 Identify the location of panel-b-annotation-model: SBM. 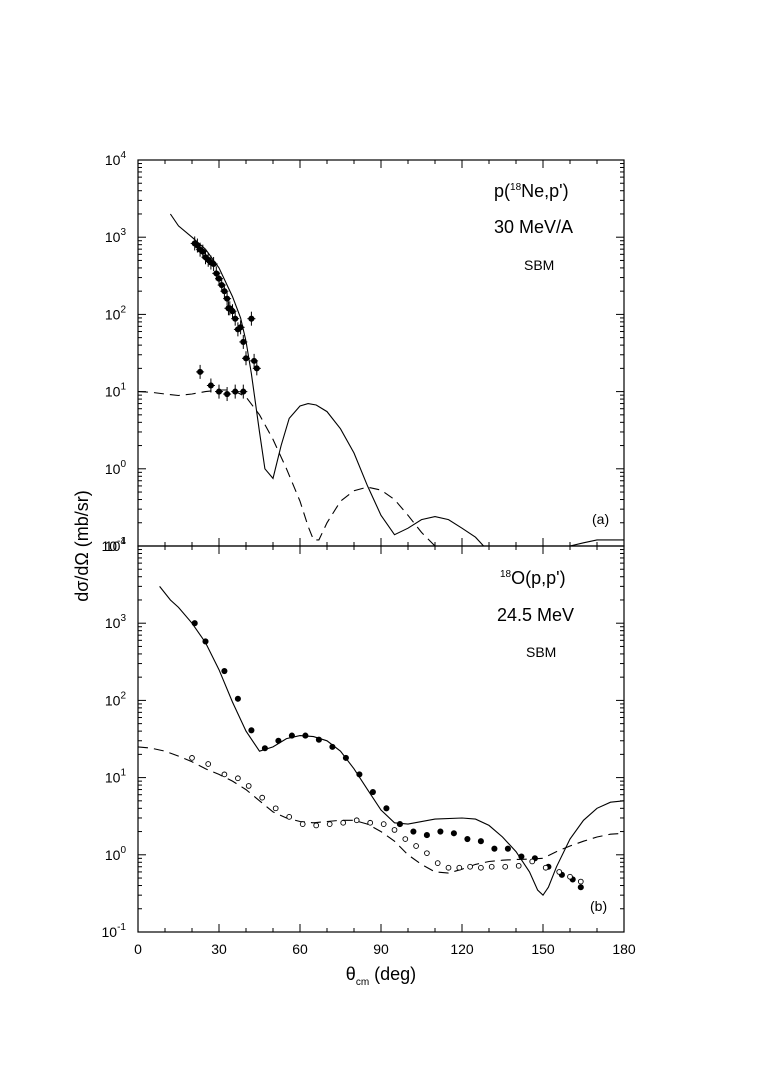
(541, 652).